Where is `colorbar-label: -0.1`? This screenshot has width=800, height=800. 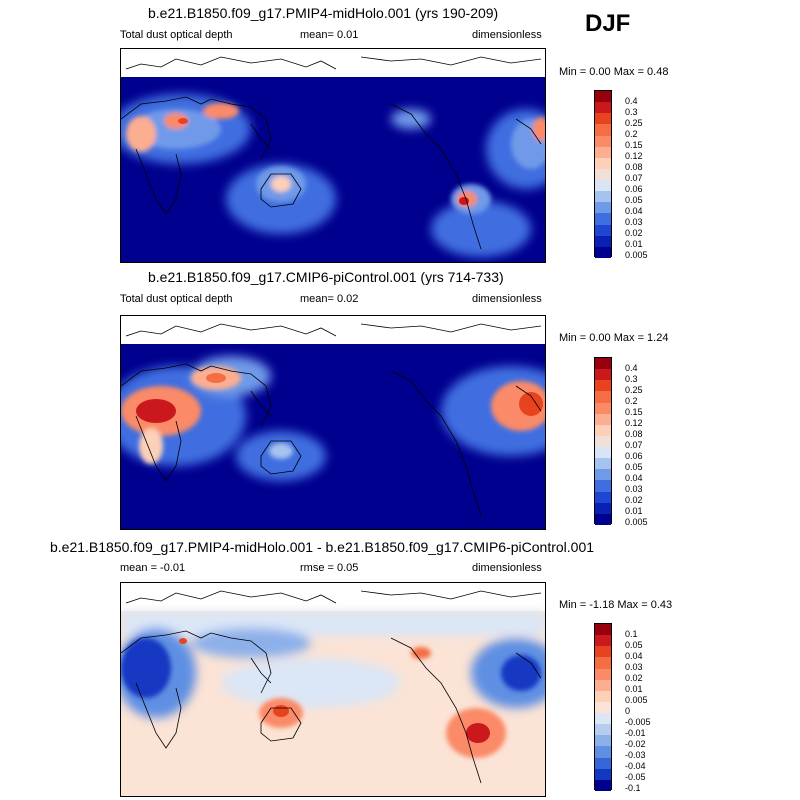 colorbar-label: -0.1 is located at coordinates (633, 788).